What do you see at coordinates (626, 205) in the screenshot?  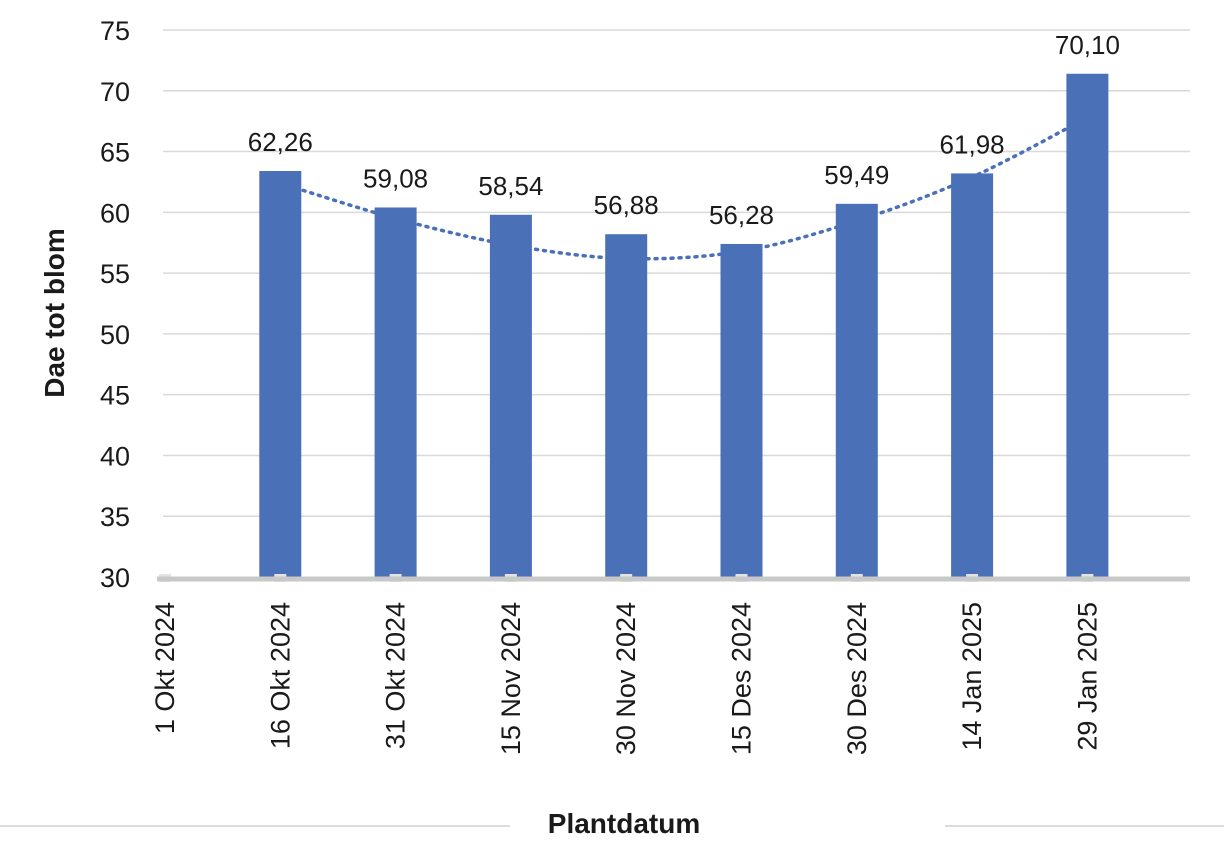 I see `data-label: 56,88` at bounding box center [626, 205].